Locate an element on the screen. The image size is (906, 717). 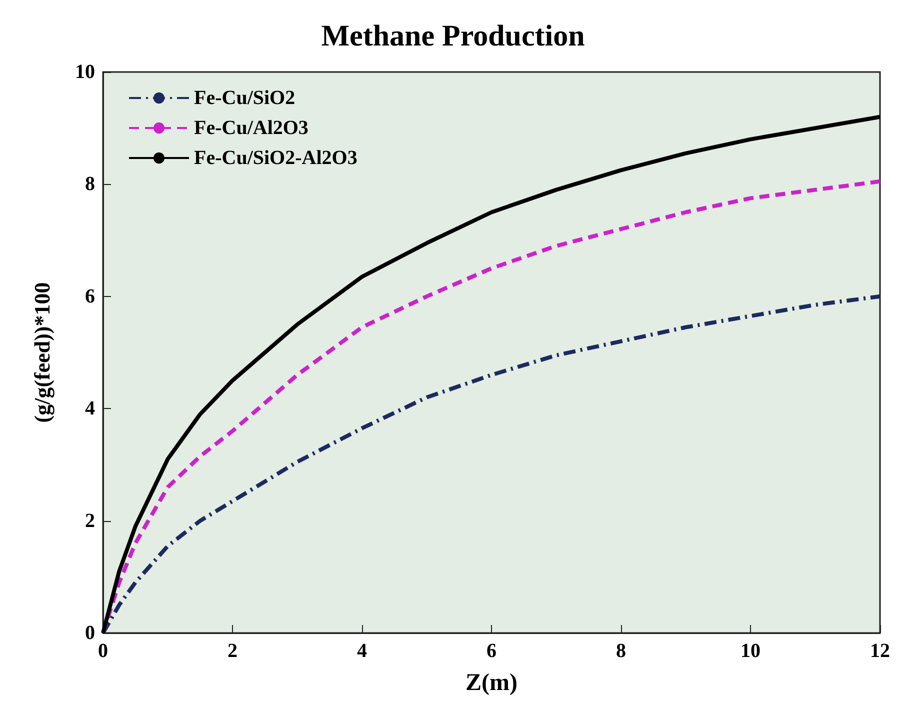
y-tick-label: 4 is located at coordinates (90, 409).